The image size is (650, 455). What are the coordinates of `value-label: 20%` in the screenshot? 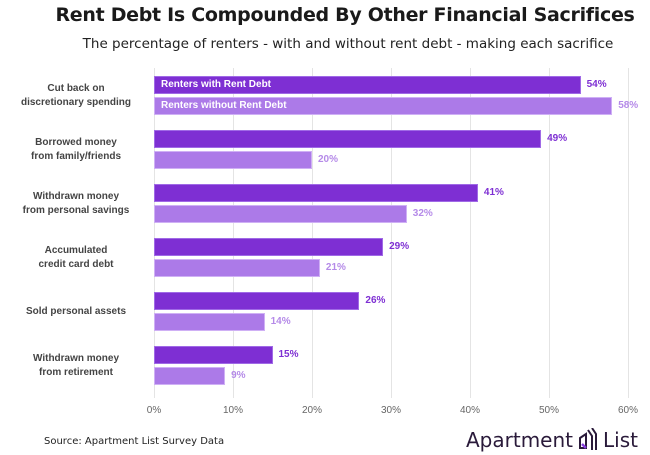 It's located at (328, 159).